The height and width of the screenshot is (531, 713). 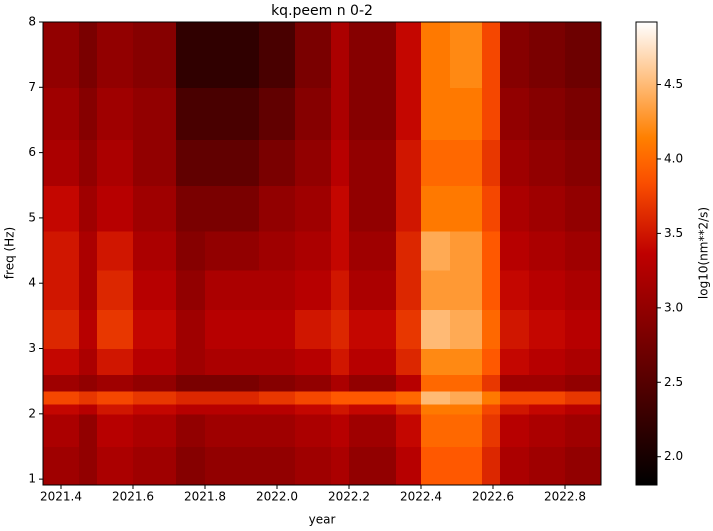 I want to click on colorbar-tick-label: 2.0, so click(x=673, y=456).